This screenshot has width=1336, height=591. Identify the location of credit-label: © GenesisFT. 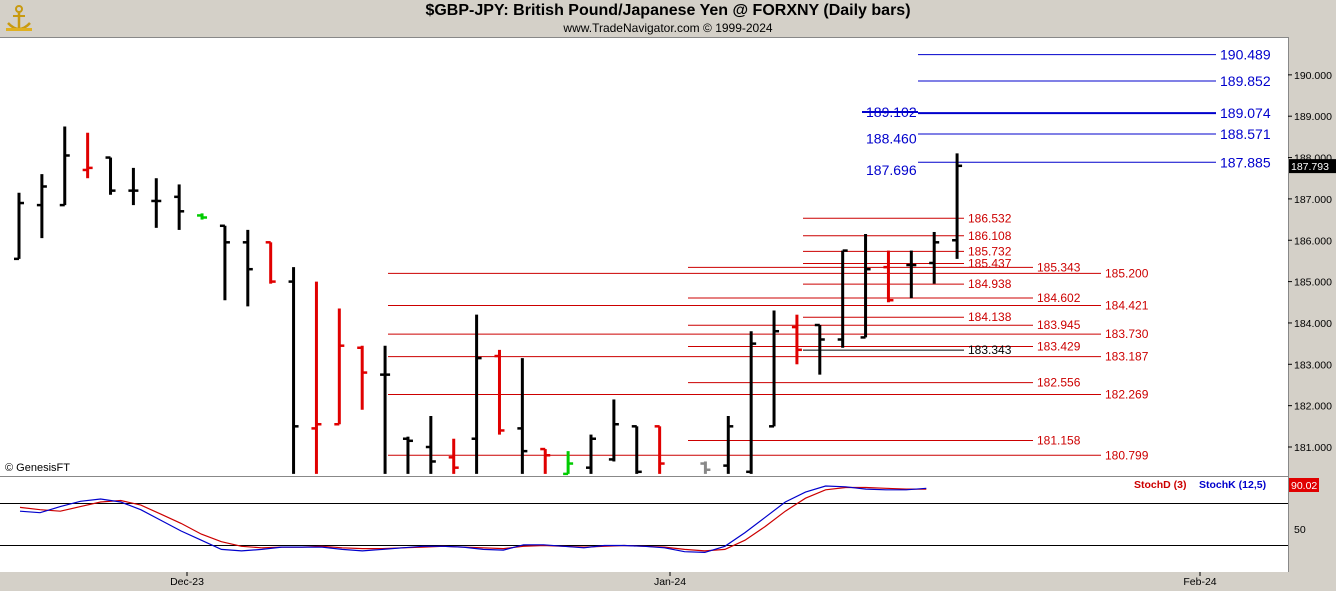
(37, 468).